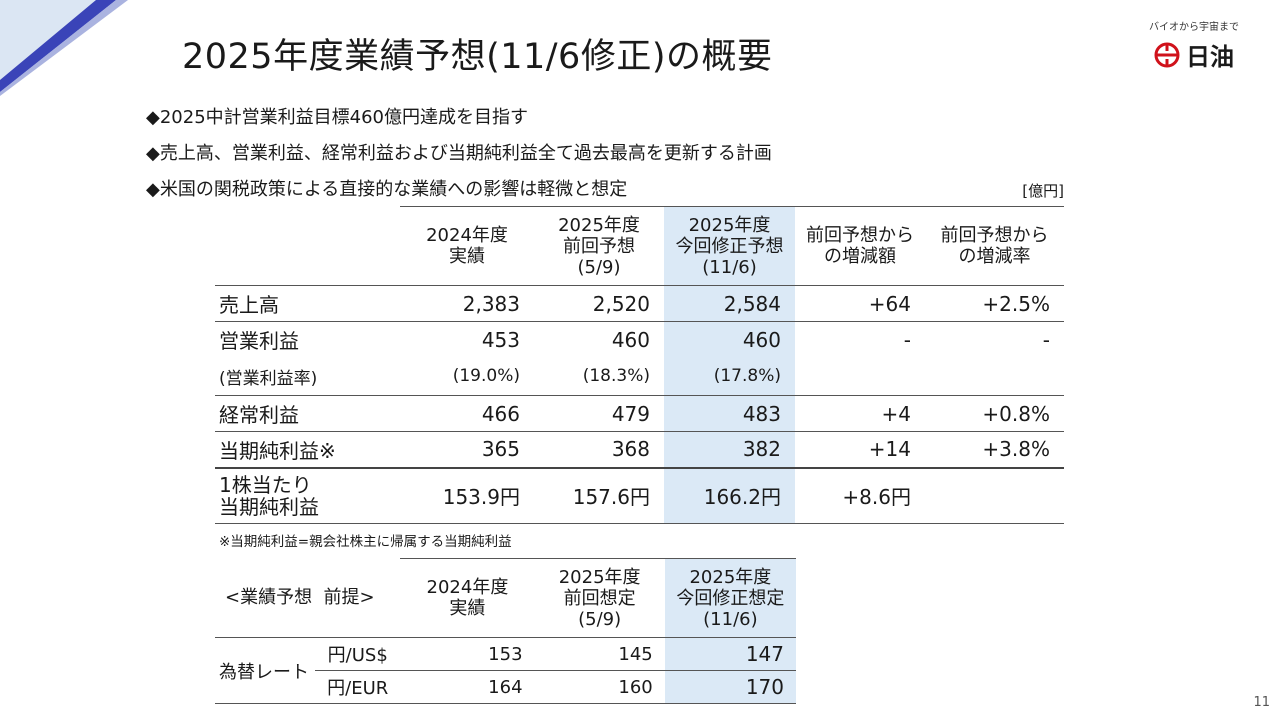 Image resolution: width=1280 pixels, height=720 pixels. What do you see at coordinates (467, 687) in the screenshot?
I see `table-cell: 164` at bounding box center [467, 687].